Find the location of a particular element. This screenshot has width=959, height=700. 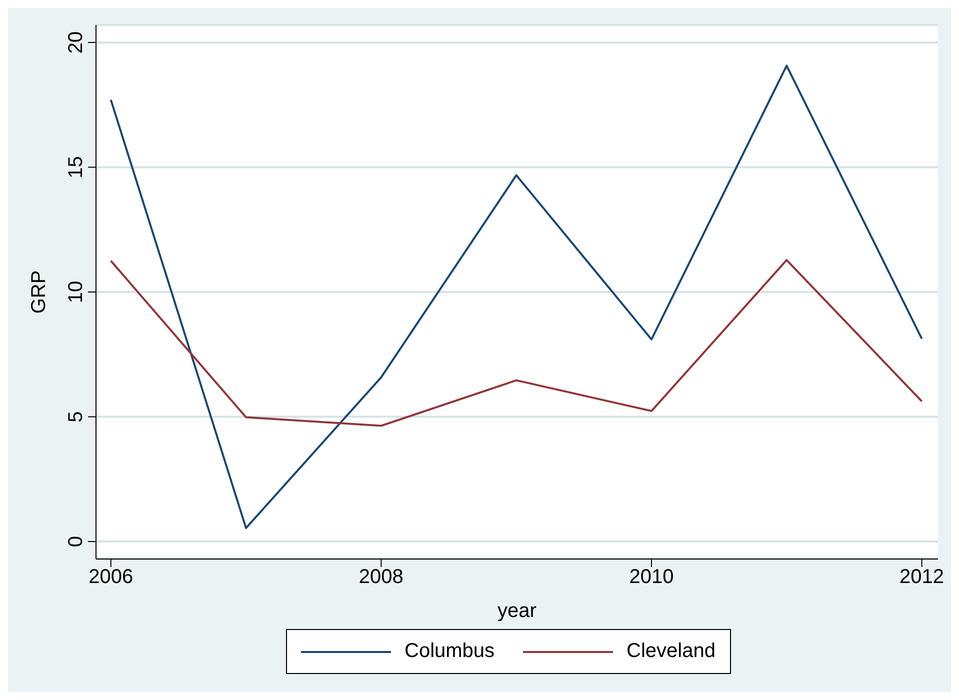

x-tick-label: 2008 is located at coordinates (381, 577).